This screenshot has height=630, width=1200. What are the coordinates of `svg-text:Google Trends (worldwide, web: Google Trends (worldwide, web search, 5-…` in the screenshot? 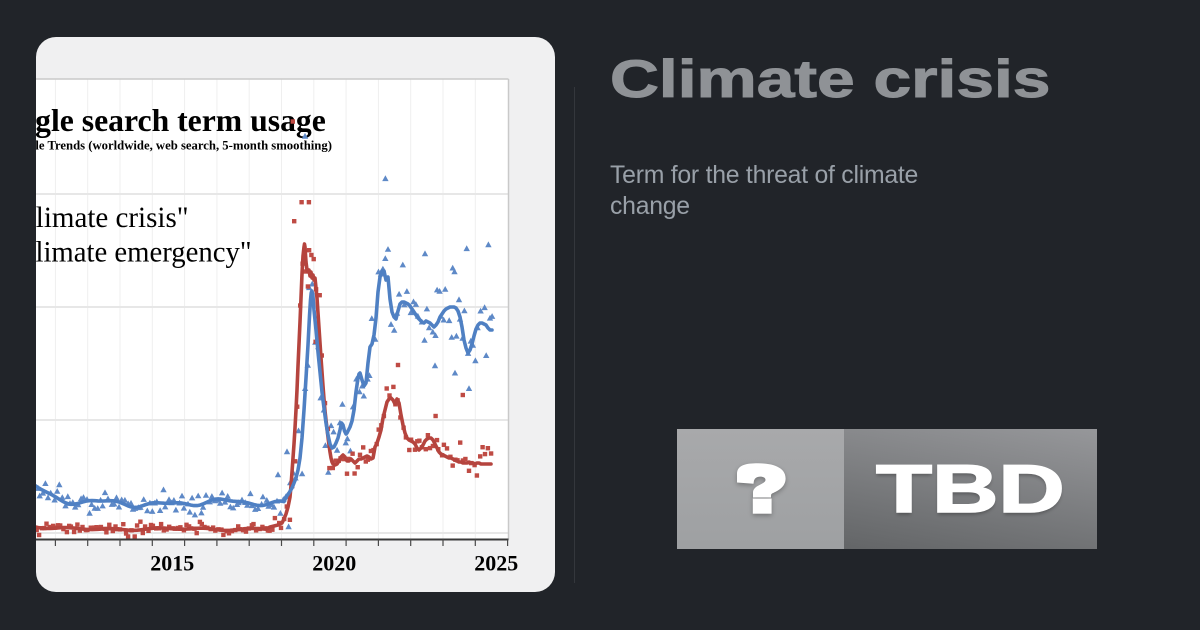 It's located at (184, 146).